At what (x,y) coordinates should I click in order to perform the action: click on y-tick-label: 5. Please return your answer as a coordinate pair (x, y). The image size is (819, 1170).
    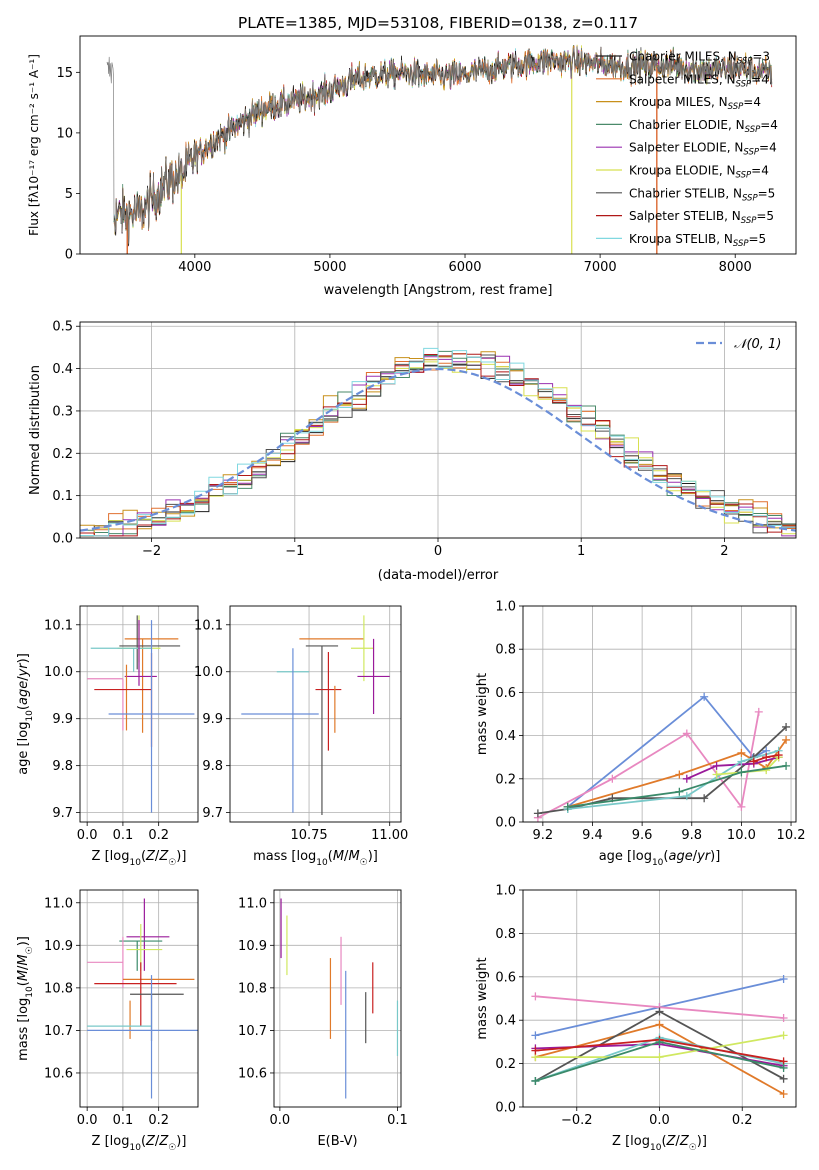
    Looking at the image, I should click on (69, 194).